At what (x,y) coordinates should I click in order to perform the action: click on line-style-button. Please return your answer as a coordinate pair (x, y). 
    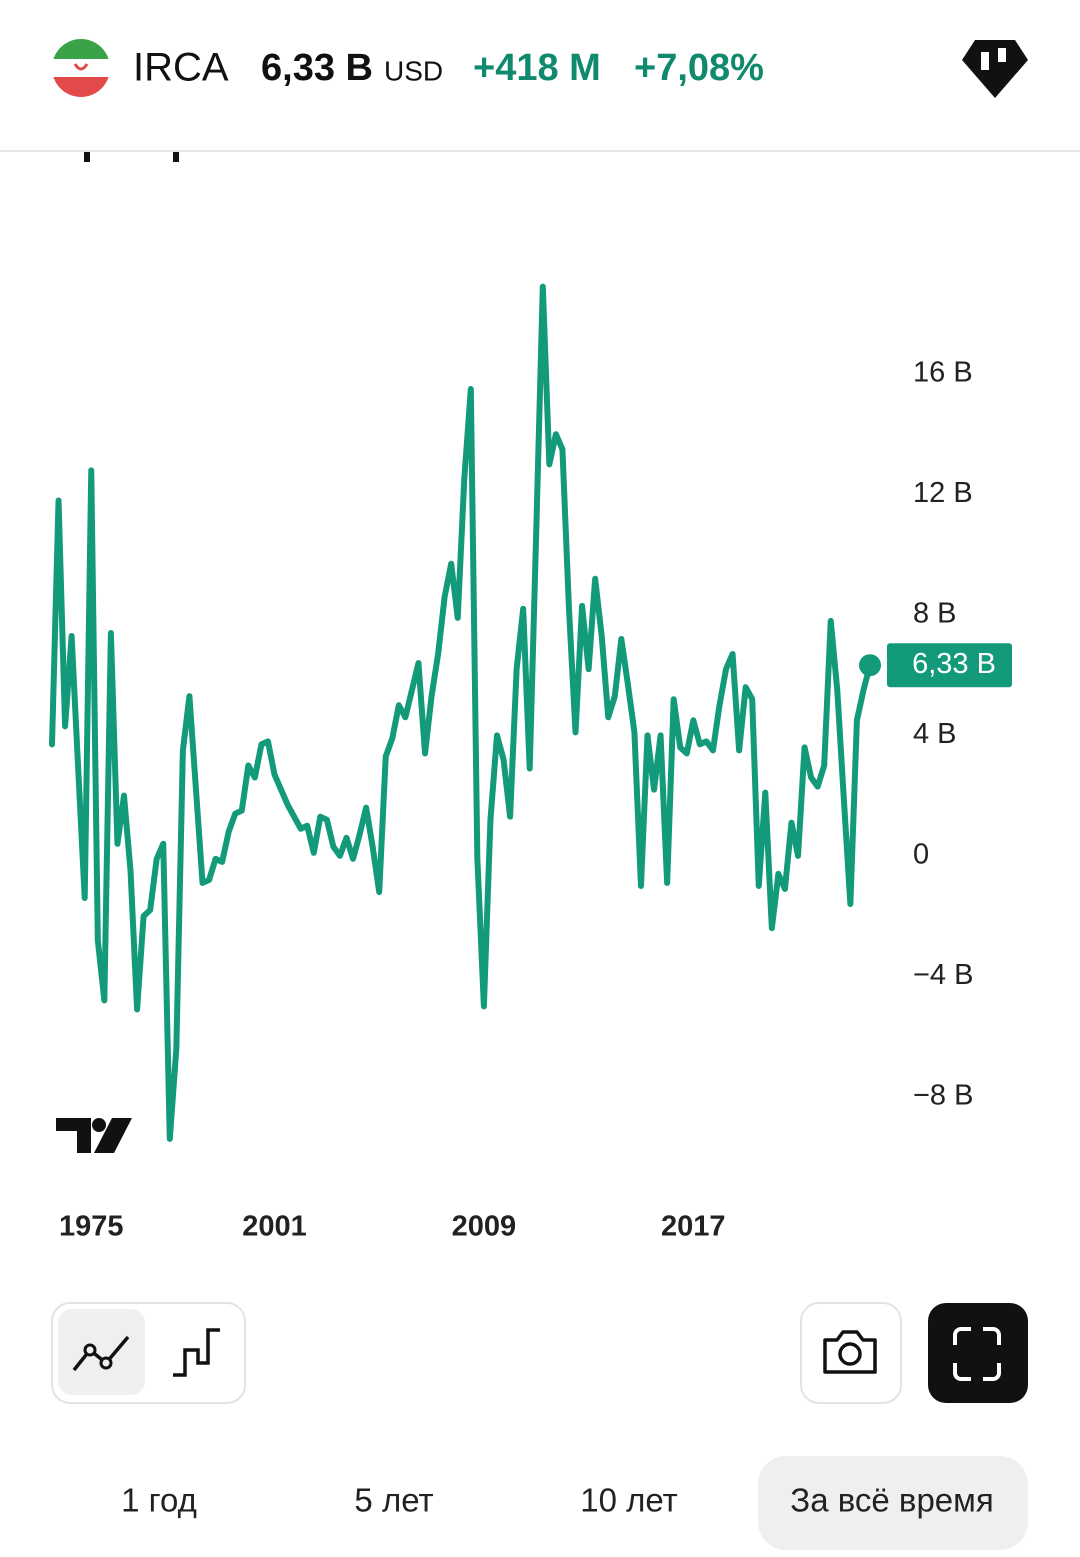
    Looking at the image, I should click on (101, 1352).